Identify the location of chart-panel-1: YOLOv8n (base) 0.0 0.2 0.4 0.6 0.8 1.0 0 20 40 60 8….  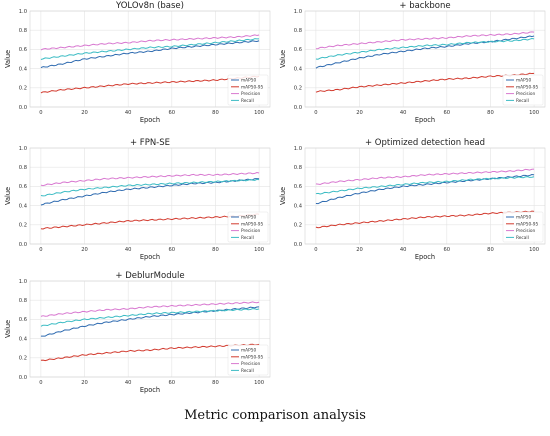
(137, 62).